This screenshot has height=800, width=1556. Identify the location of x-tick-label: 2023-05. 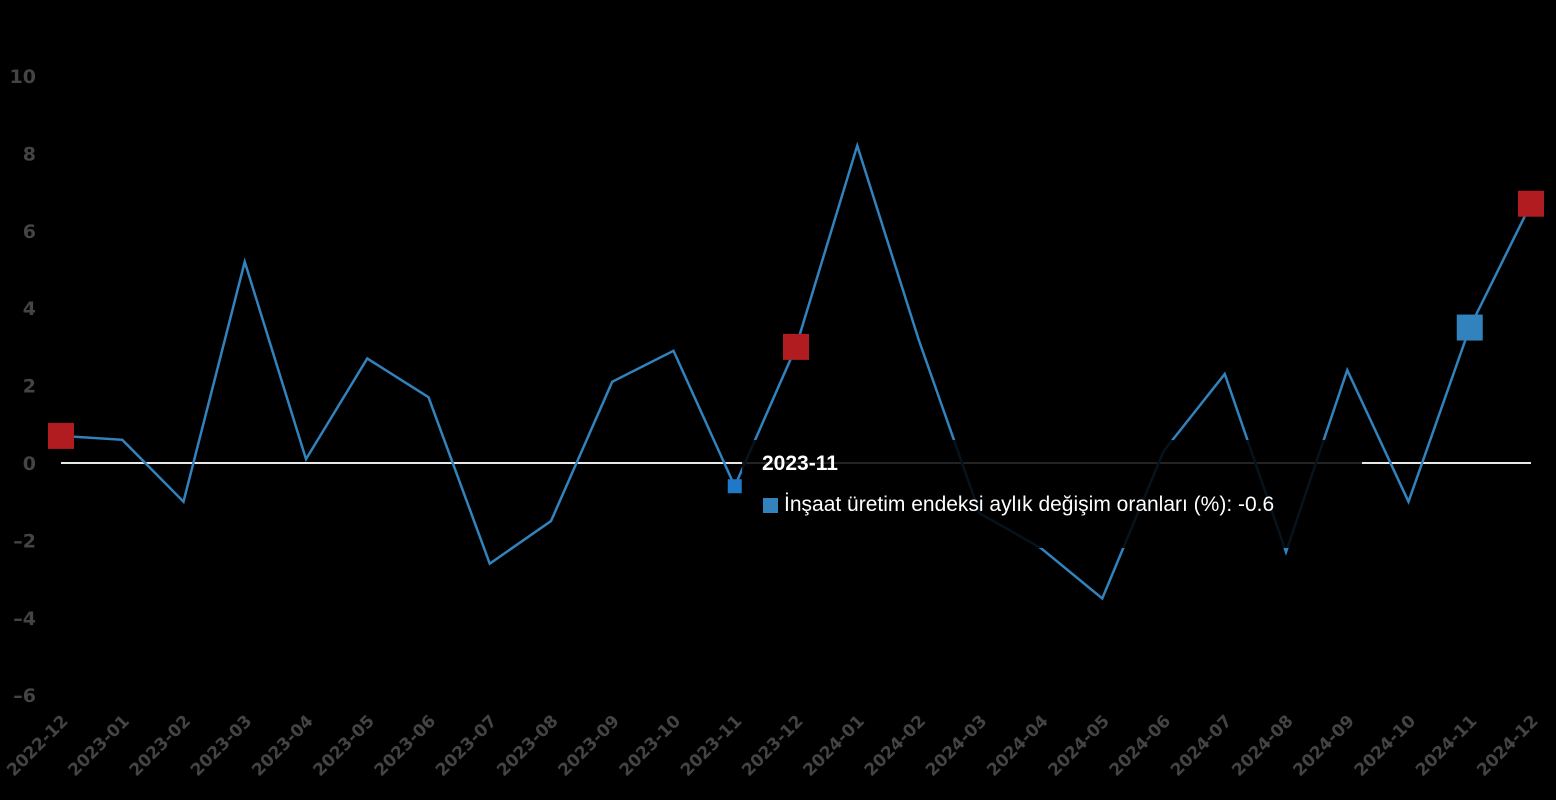
(343, 745).